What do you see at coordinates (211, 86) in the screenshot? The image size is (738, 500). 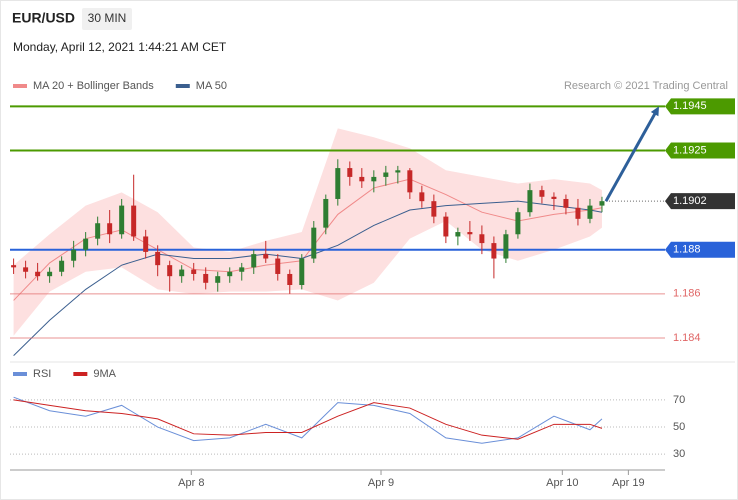 I see `legend-label: MA 50` at bounding box center [211, 86].